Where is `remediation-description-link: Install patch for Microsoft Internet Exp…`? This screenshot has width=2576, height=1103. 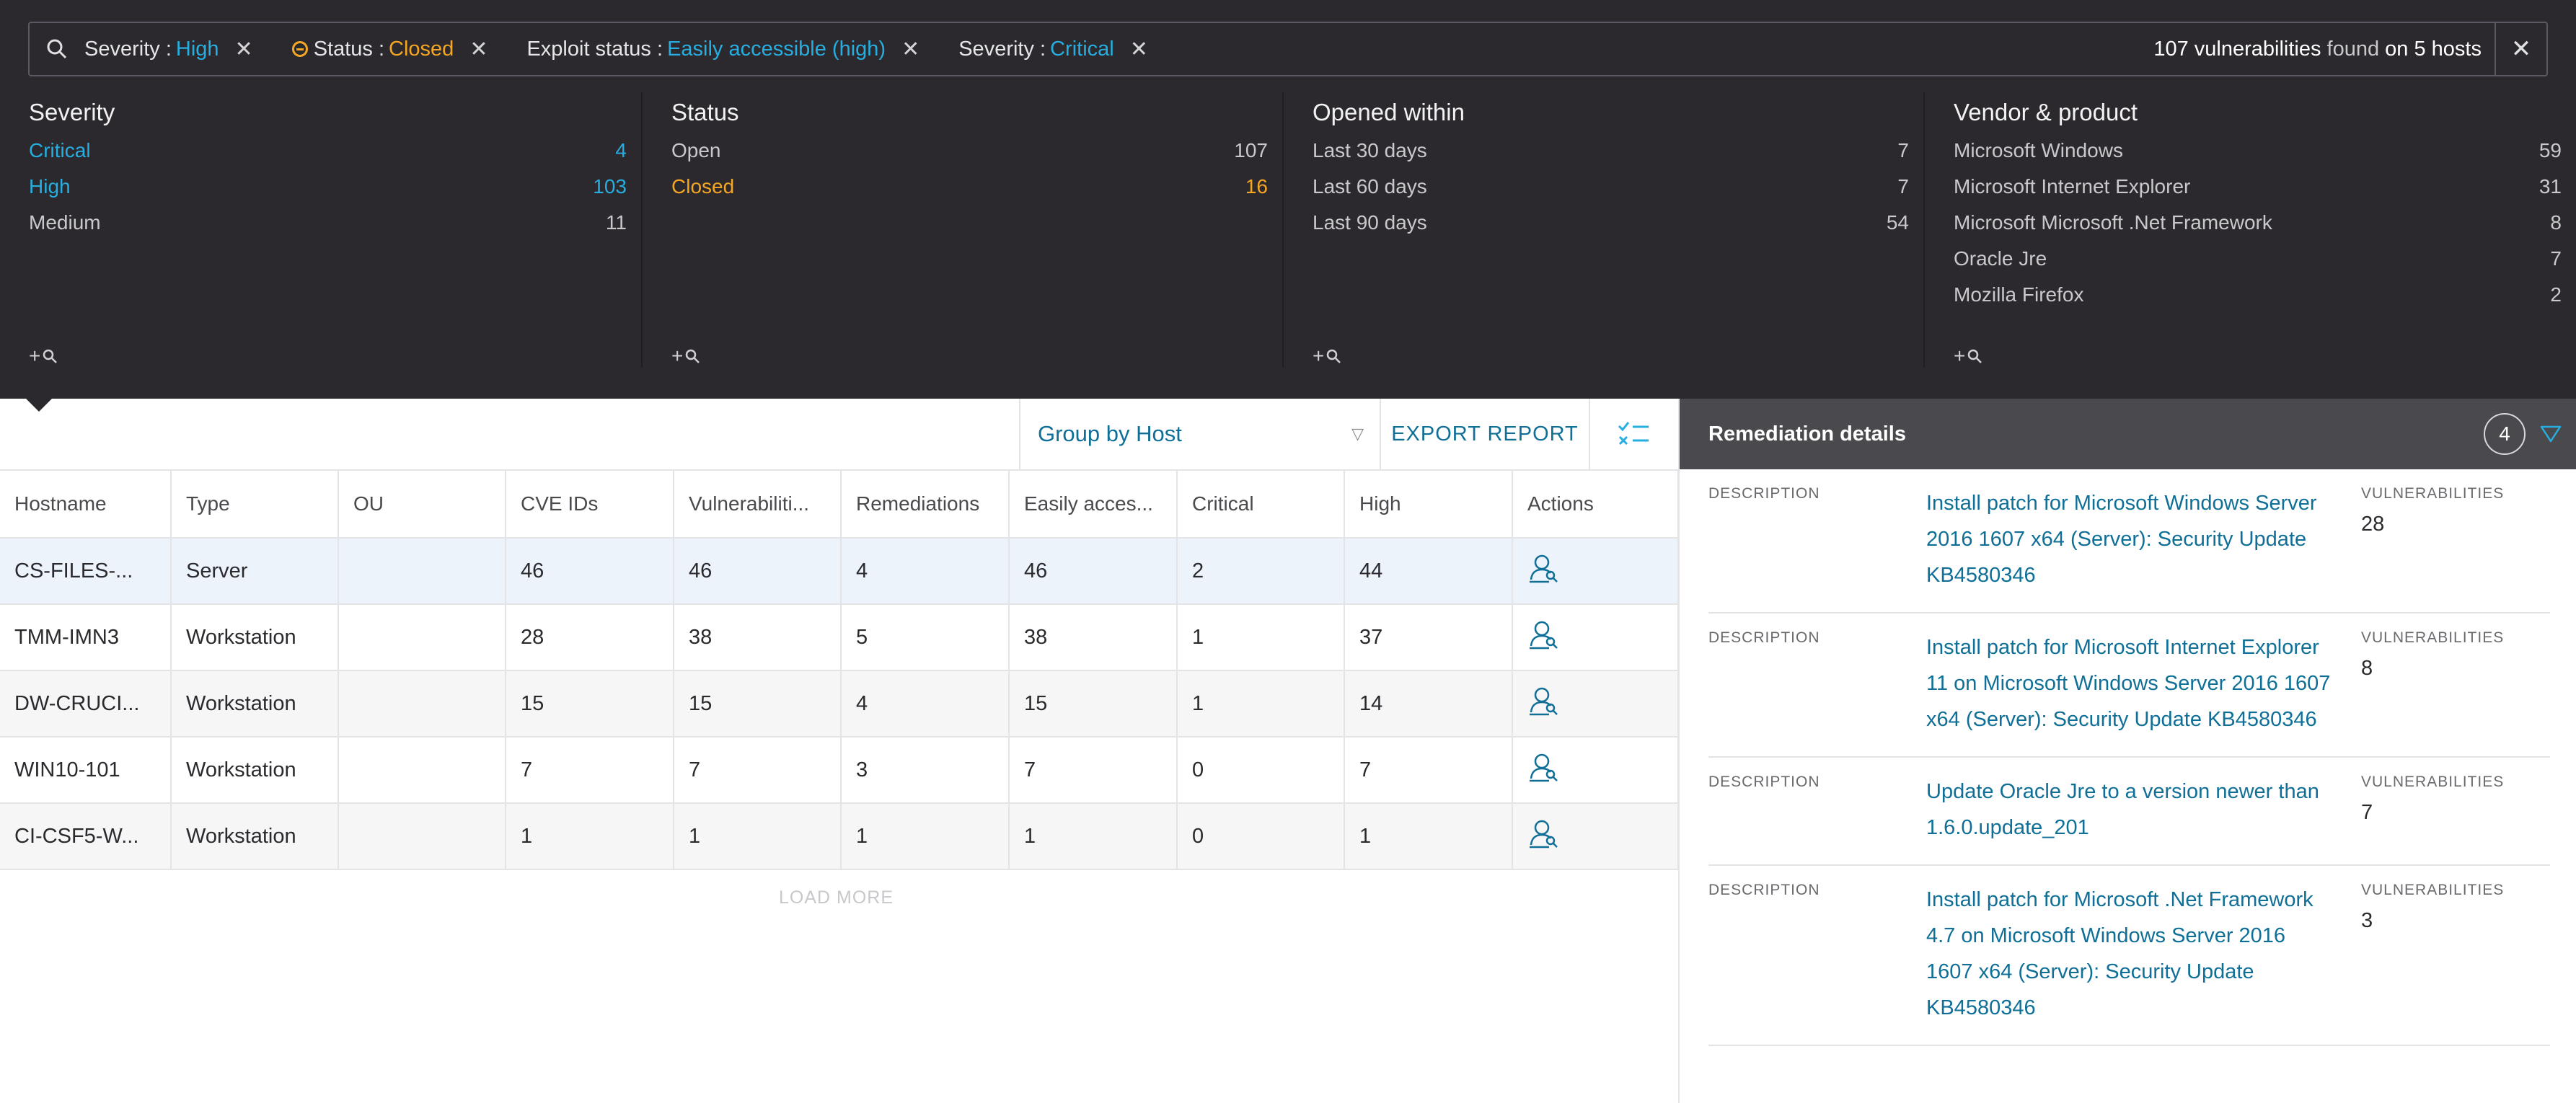 remediation-description-link: Install patch for Microsoft Internet Exp… is located at coordinates (2128, 683).